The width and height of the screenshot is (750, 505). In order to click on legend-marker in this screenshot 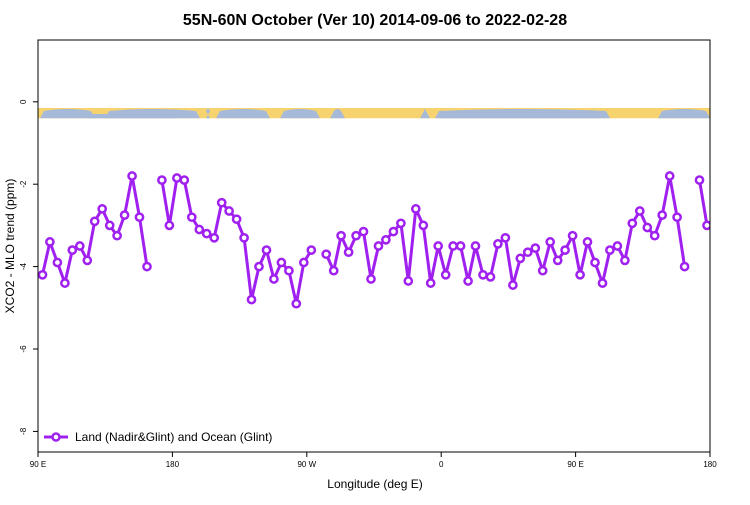, I will do `click(56, 437)`.